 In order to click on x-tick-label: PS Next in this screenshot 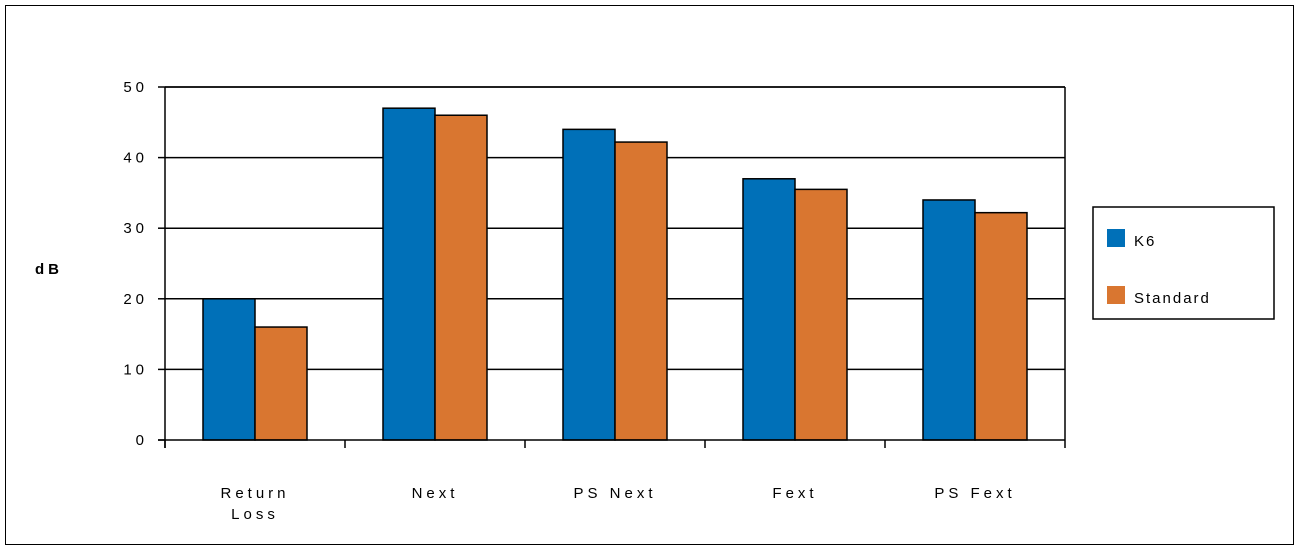, I will do `click(614, 493)`.